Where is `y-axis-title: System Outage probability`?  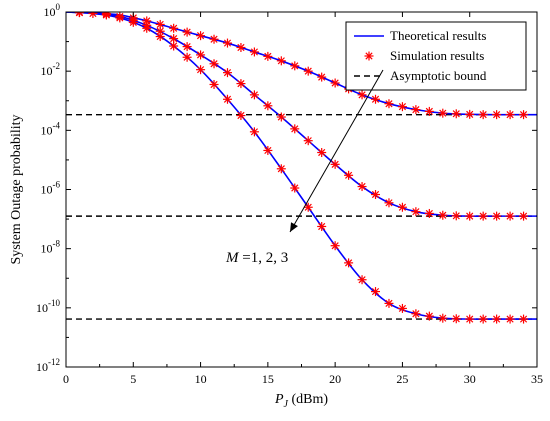 y-axis-title: System Outage probability is located at coordinates (16, 189).